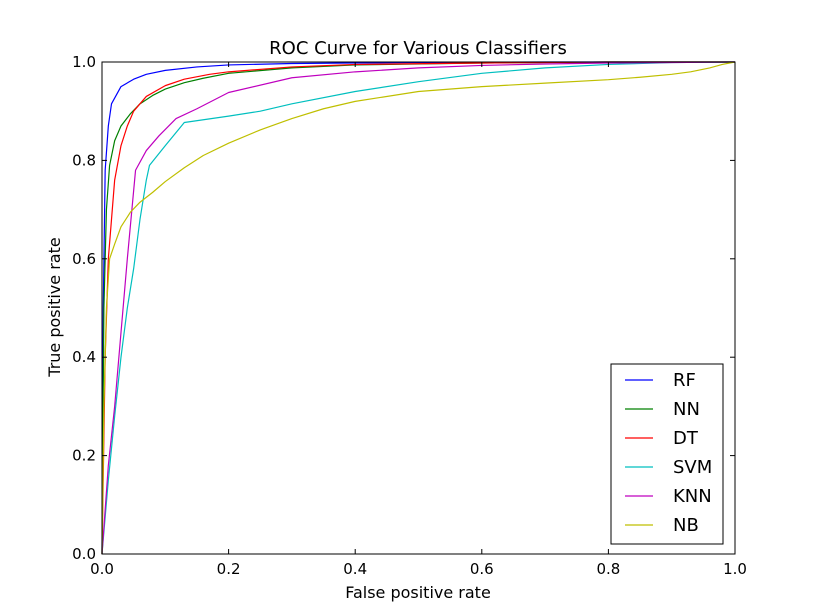  Describe the element at coordinates (84, 456) in the screenshot. I see `y-tick-label: 0.2` at that location.